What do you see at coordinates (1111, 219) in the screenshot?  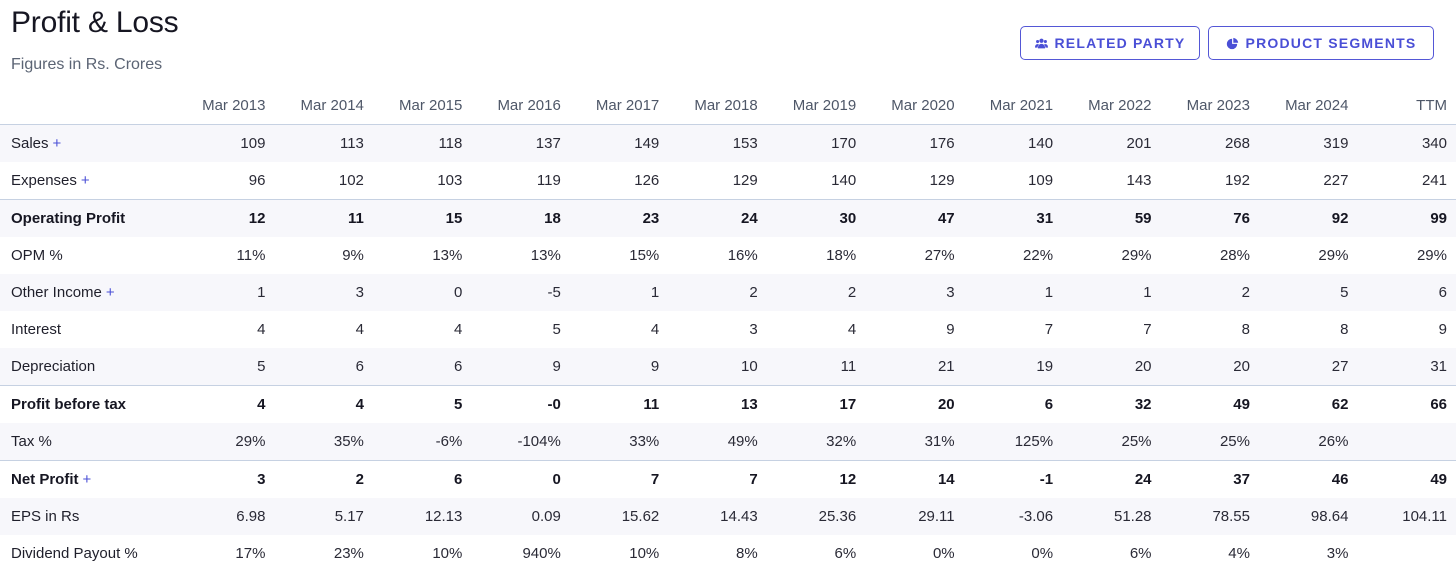 I see `table-cell: 59` at bounding box center [1111, 219].